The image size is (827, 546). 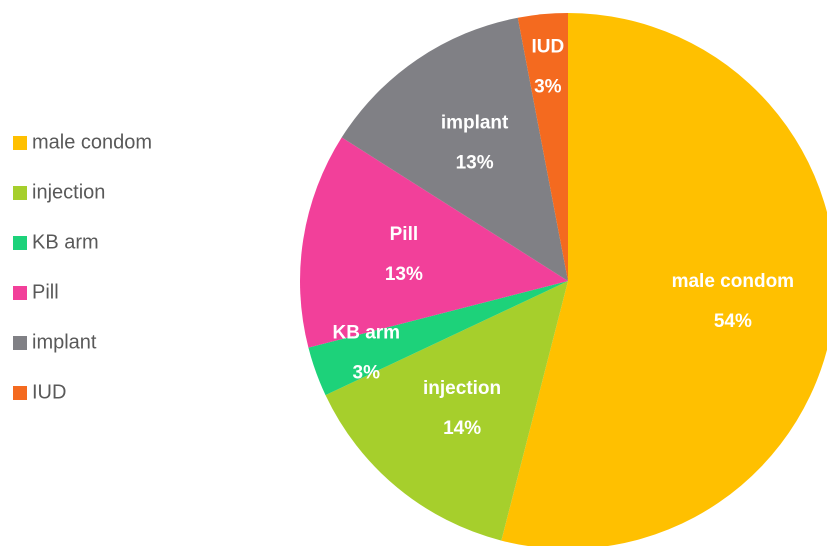 I want to click on legend-label: injection, so click(x=68, y=192).